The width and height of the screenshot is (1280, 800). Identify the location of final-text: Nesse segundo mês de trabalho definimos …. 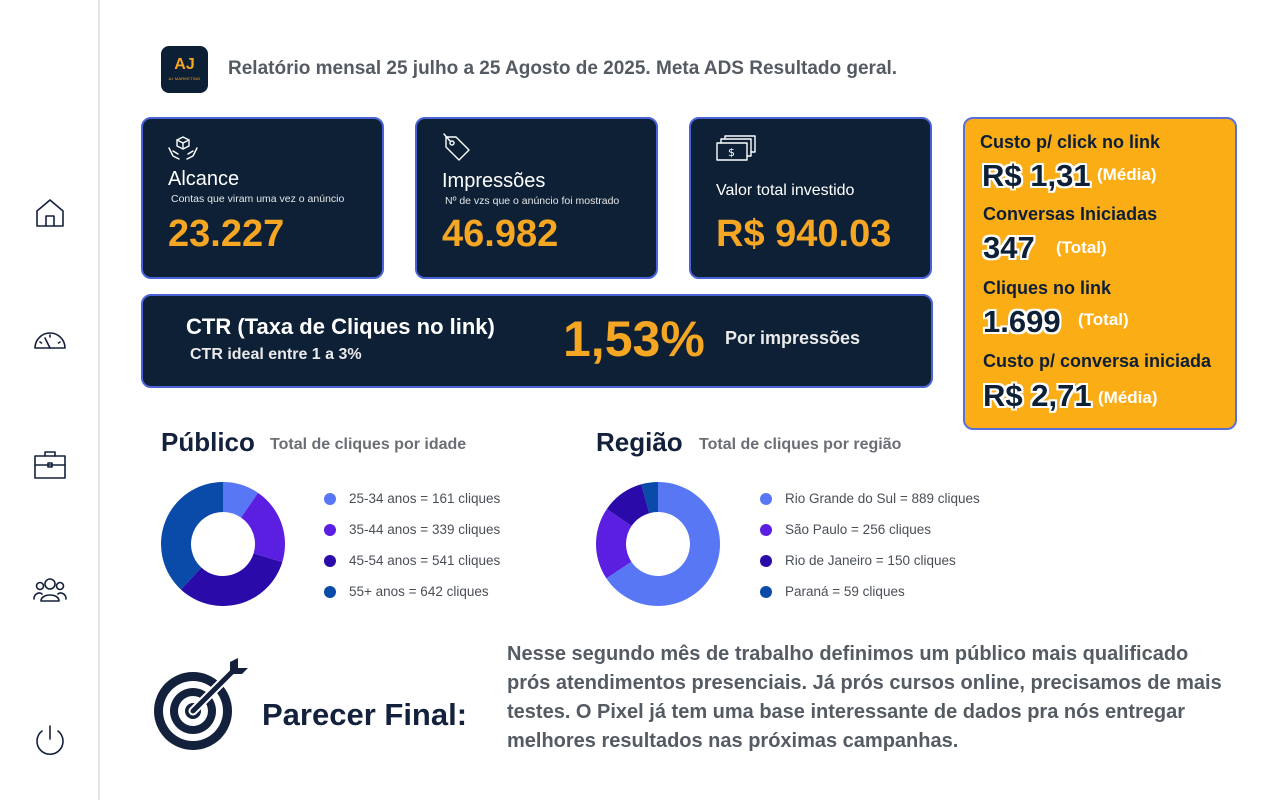
(864, 697).